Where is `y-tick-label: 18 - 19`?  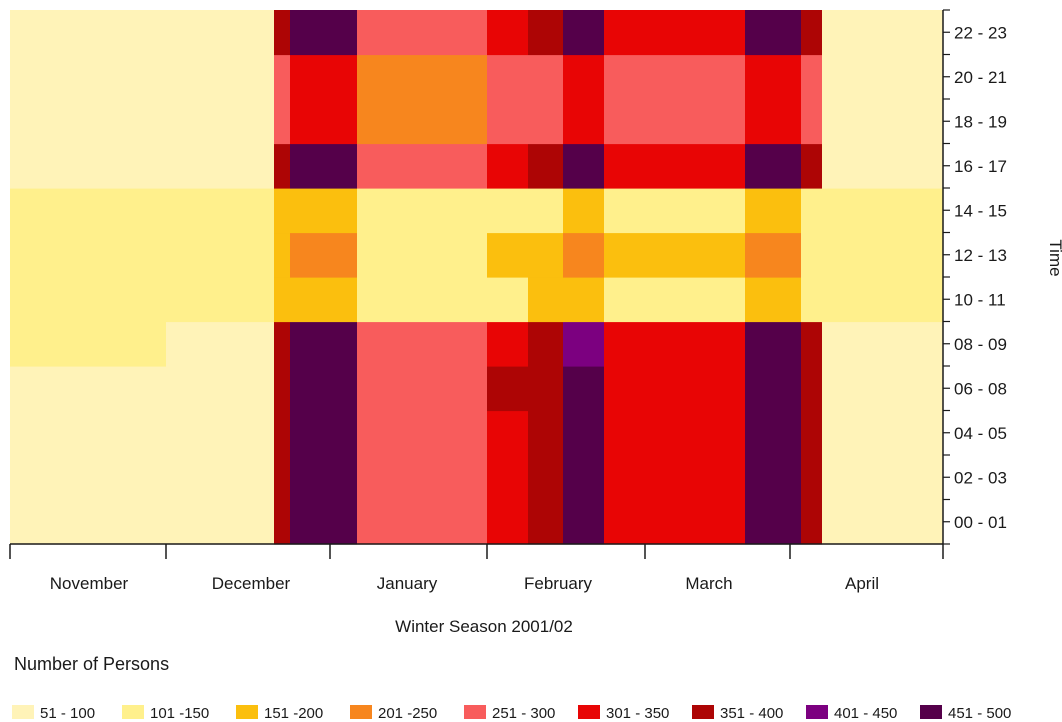
y-tick-label: 18 - 19 is located at coordinates (980, 121).